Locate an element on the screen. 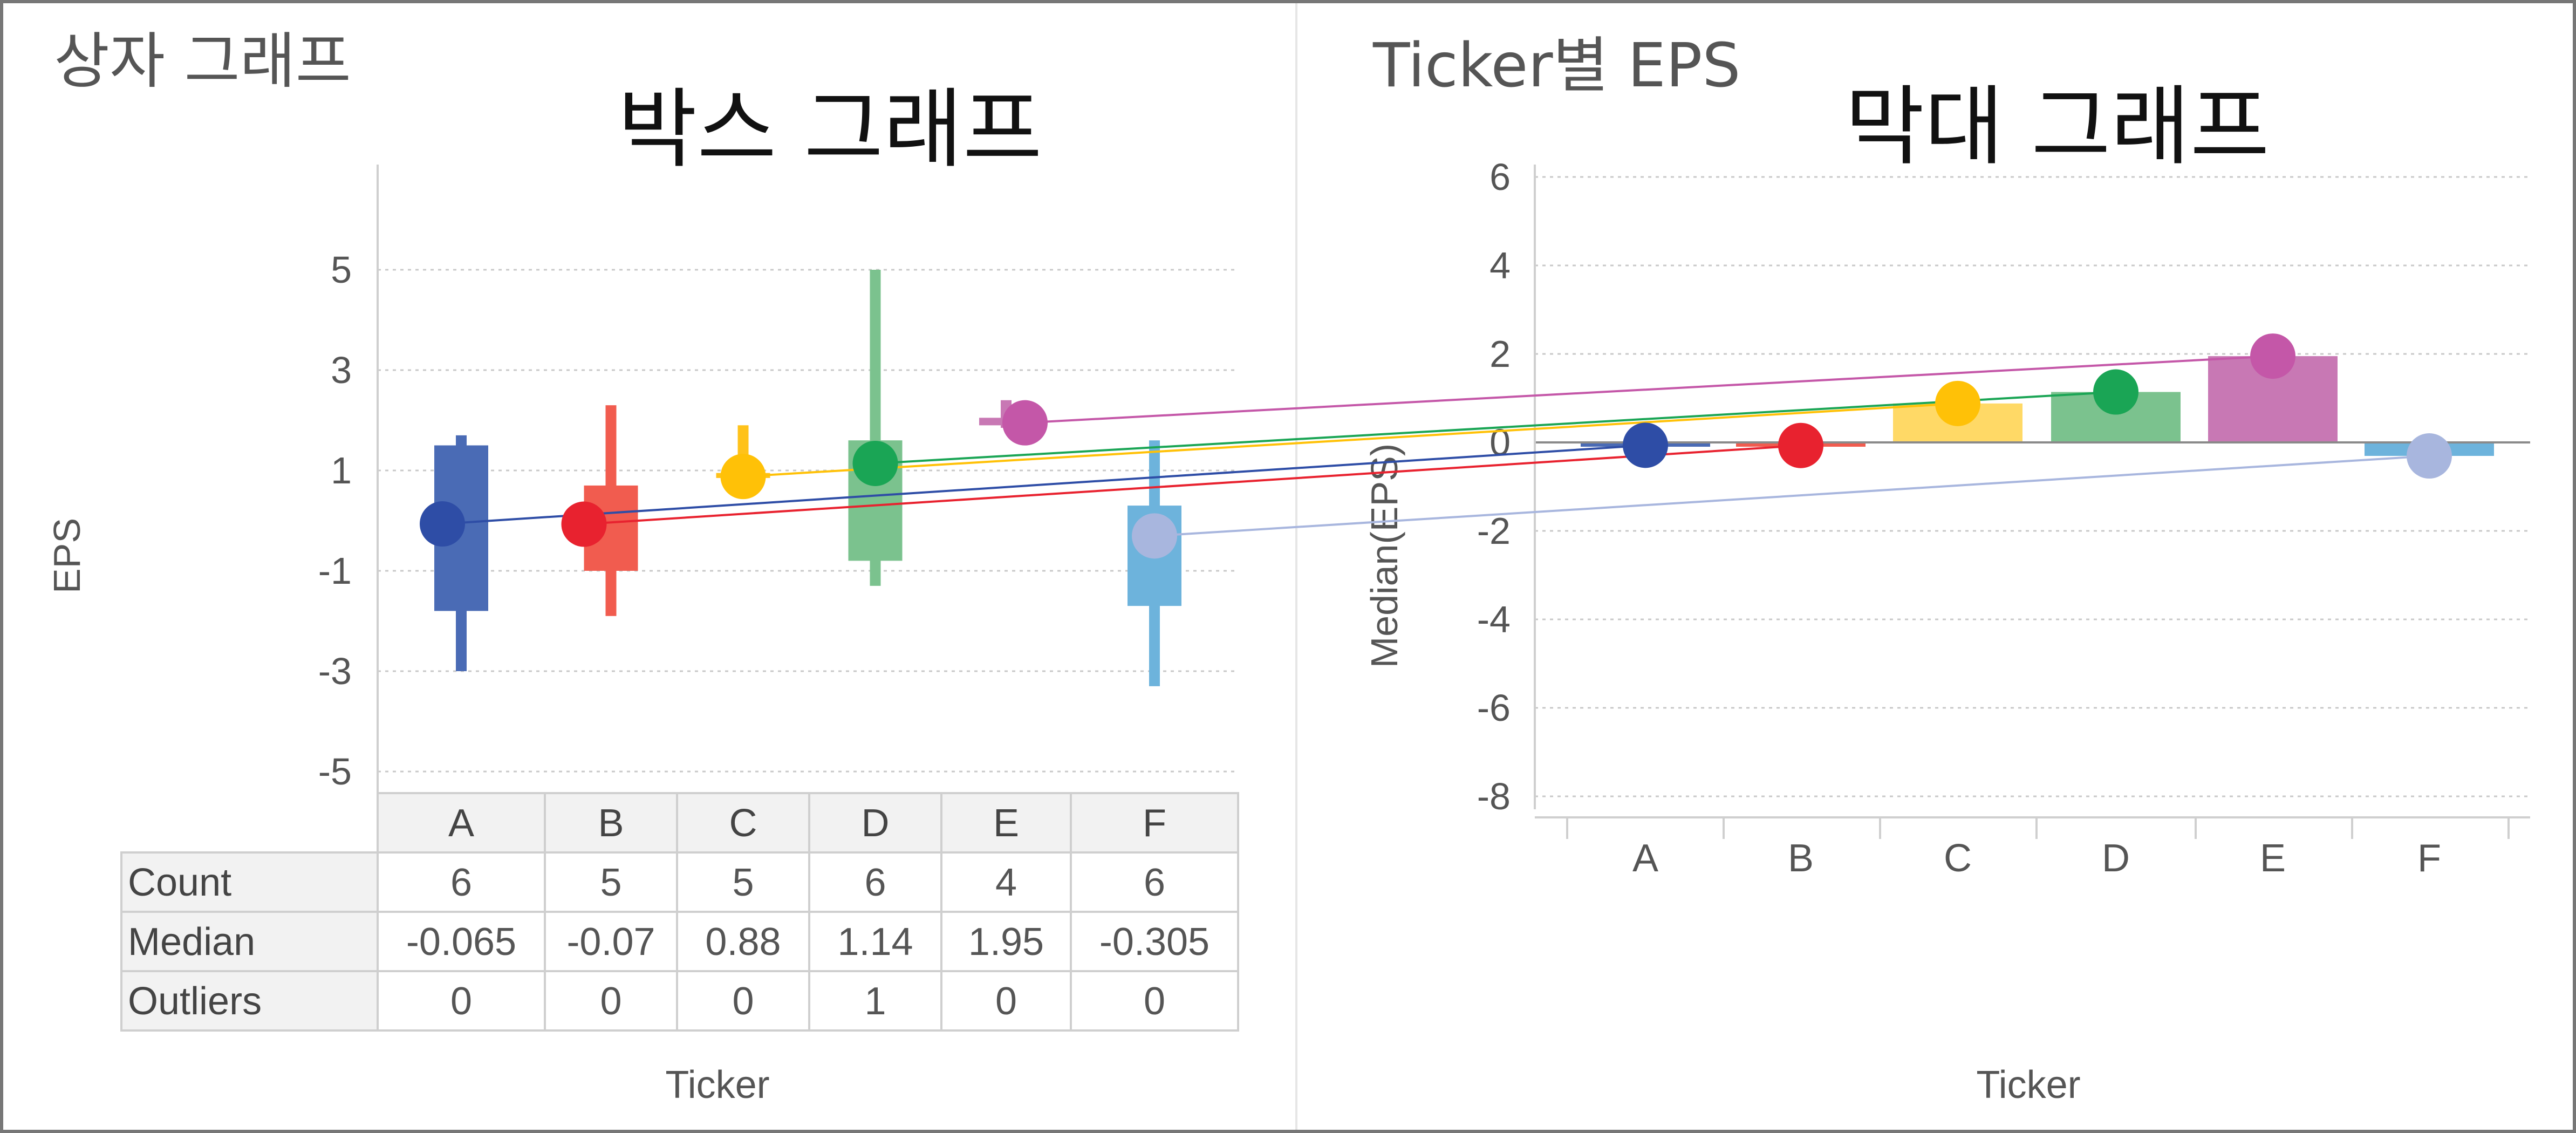 This screenshot has width=2576, height=1133. bar-chart-y-tick-label: -8 is located at coordinates (1494, 796).